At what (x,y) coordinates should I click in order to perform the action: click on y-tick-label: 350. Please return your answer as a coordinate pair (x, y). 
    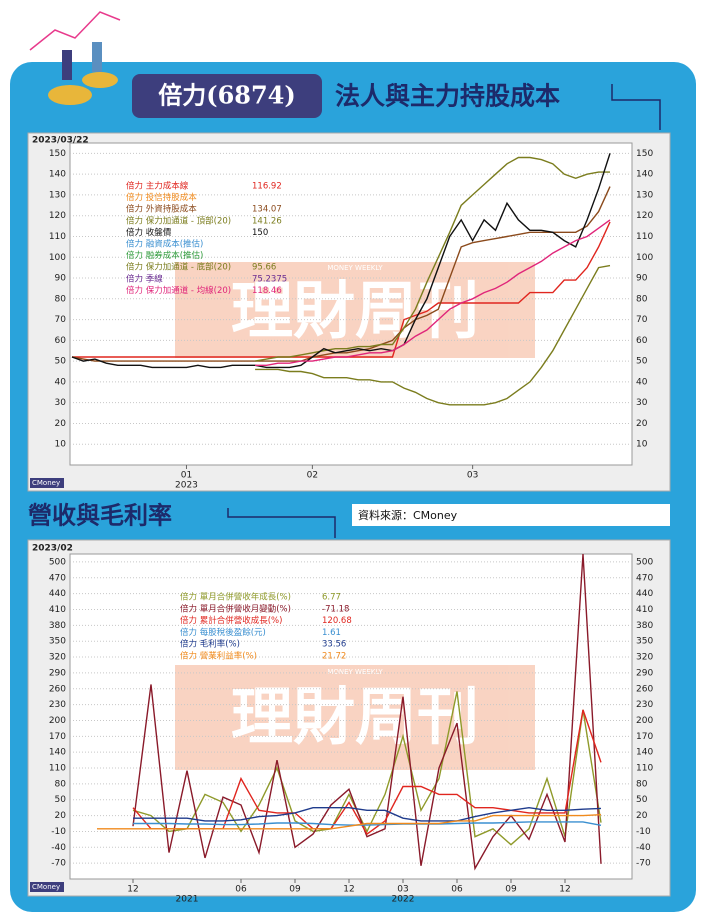
    Looking at the image, I should click on (57, 642).